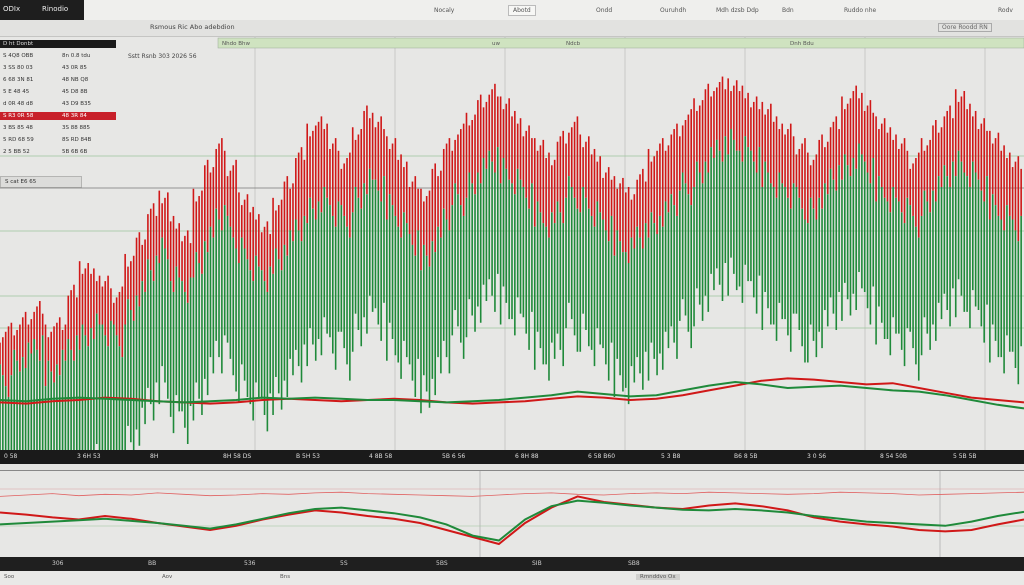 Image resolution: width=1024 pixels, height=585 pixels. I want to click on panel-cell-value: 8n 0.8 tdu, so click(76, 56).